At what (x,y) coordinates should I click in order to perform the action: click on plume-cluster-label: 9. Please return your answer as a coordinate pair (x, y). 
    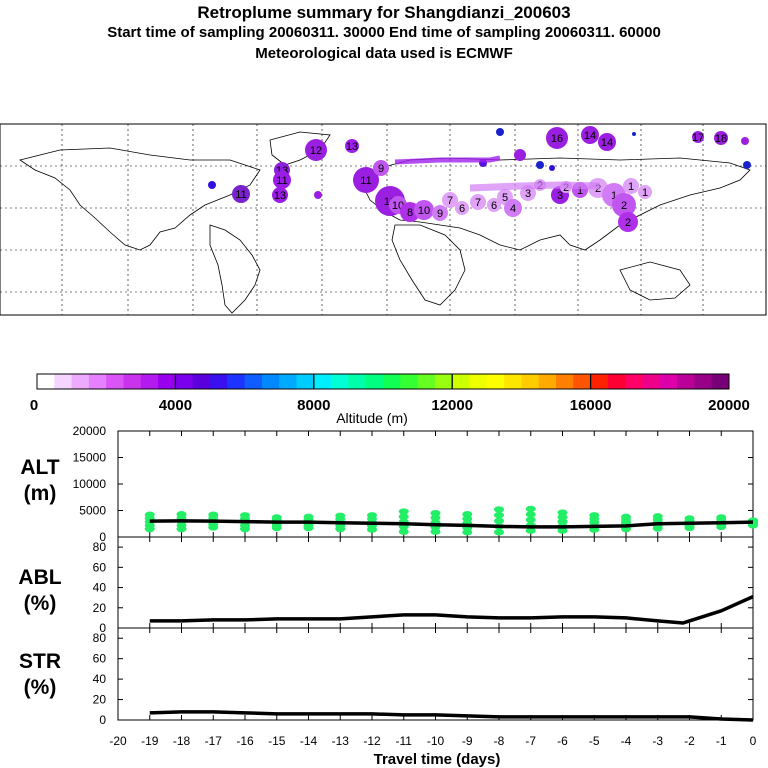
    Looking at the image, I should click on (381, 169).